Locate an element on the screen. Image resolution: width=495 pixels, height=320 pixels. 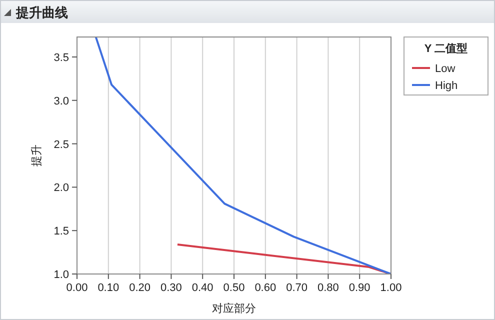
x-tick-label: 0.90 is located at coordinates (359, 288).